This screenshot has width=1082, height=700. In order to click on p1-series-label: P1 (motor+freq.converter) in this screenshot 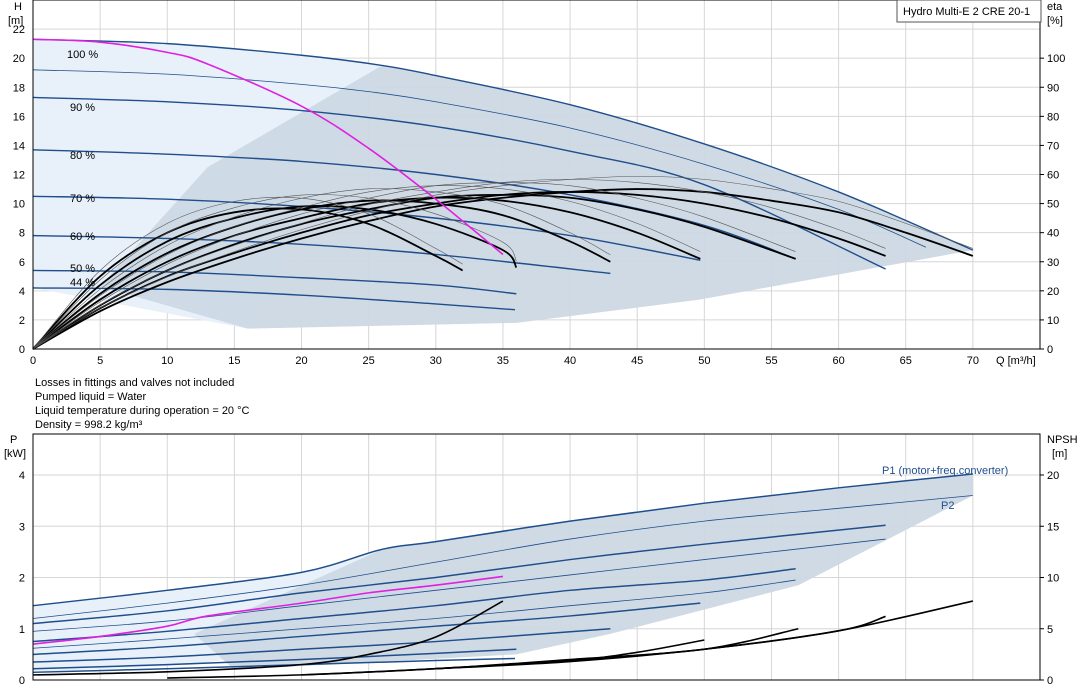, I will do `click(945, 471)`.